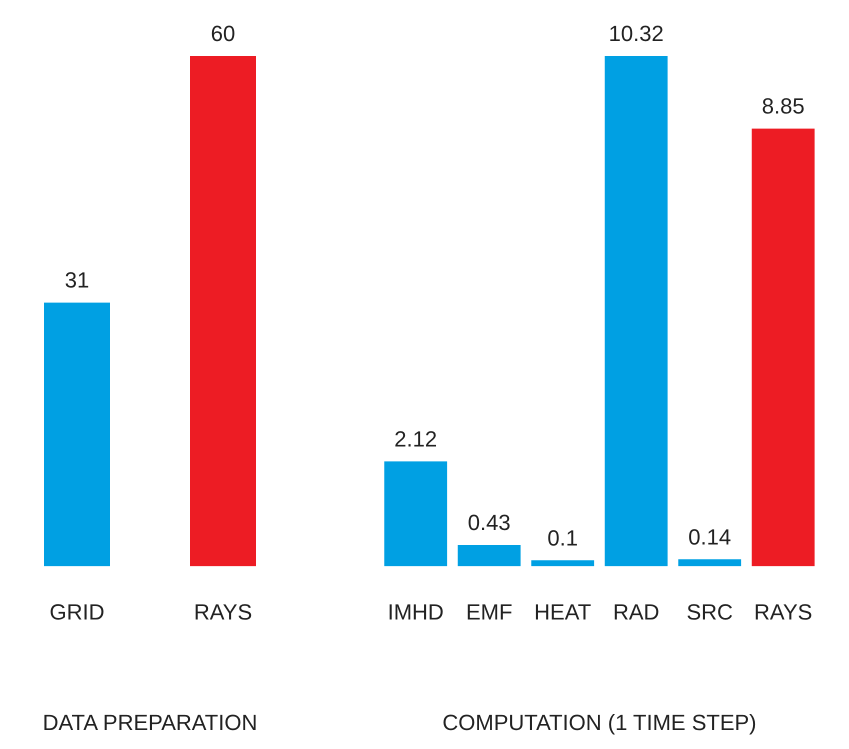 The width and height of the screenshot is (849, 749). Describe the element at coordinates (599, 722) in the screenshot. I see `x-axis-title: COMPUTATION (1 TIME STEP)` at that location.